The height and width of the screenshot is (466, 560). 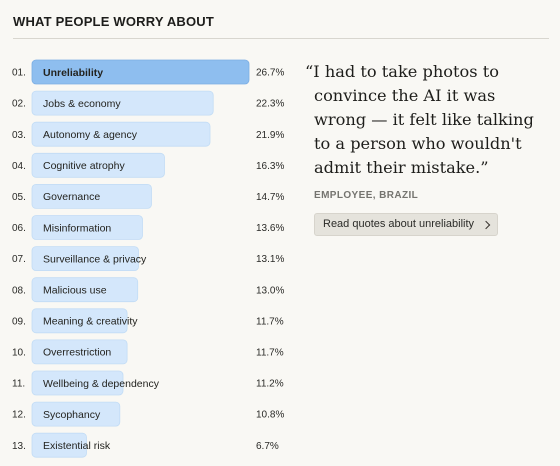 What do you see at coordinates (73, 73) in the screenshot?
I see `category-label: Unreliability` at bounding box center [73, 73].